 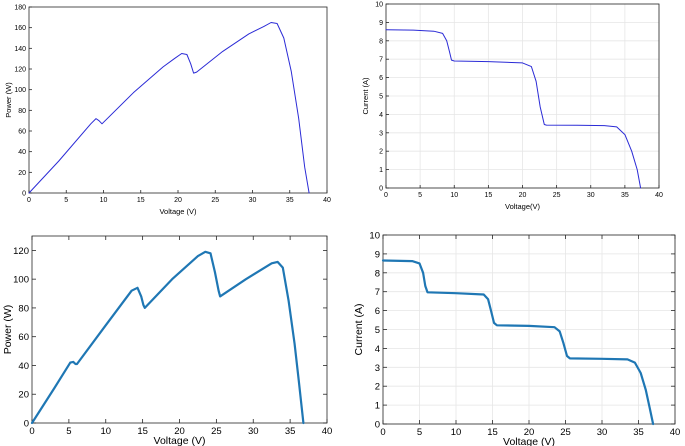 What do you see at coordinates (20, 28) in the screenshot?
I see `y-tick-label: 160` at bounding box center [20, 28].